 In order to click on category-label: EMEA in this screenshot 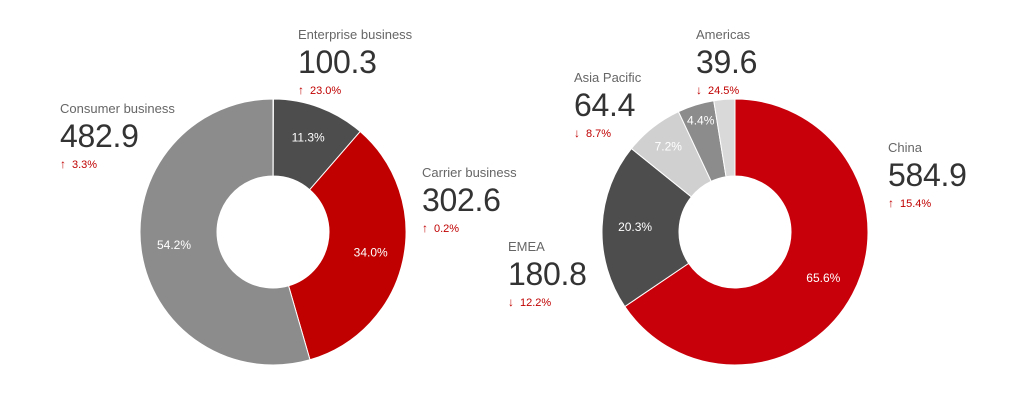, I will do `click(526, 246)`.